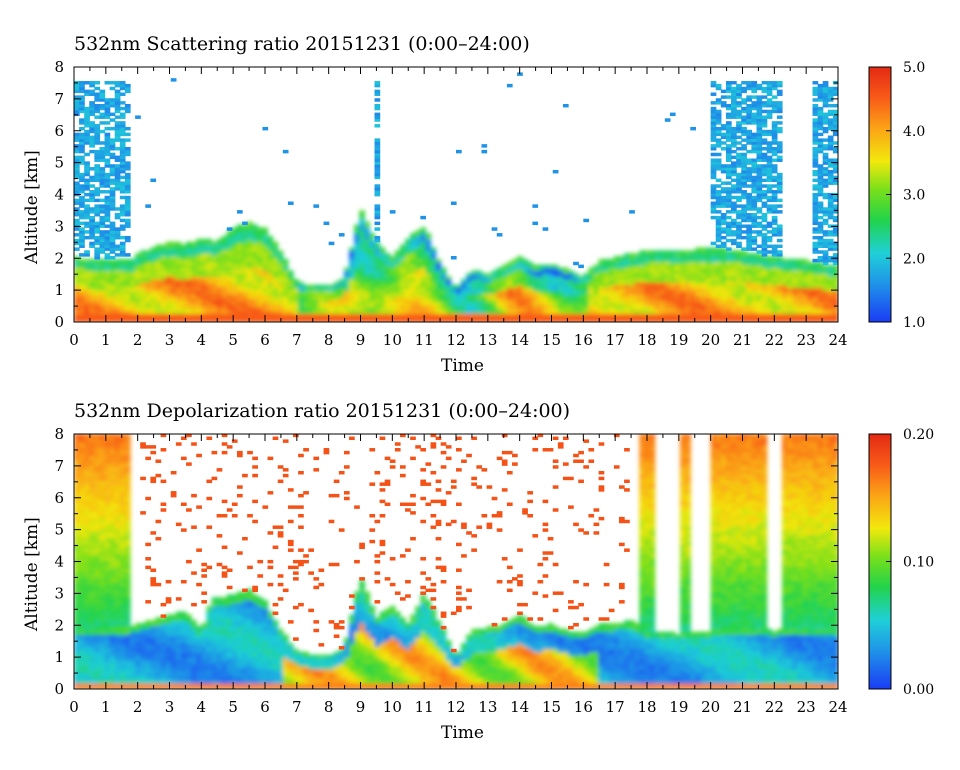 This screenshot has width=960, height=770. I want to click on x-tick-label: 24, so click(837, 340).